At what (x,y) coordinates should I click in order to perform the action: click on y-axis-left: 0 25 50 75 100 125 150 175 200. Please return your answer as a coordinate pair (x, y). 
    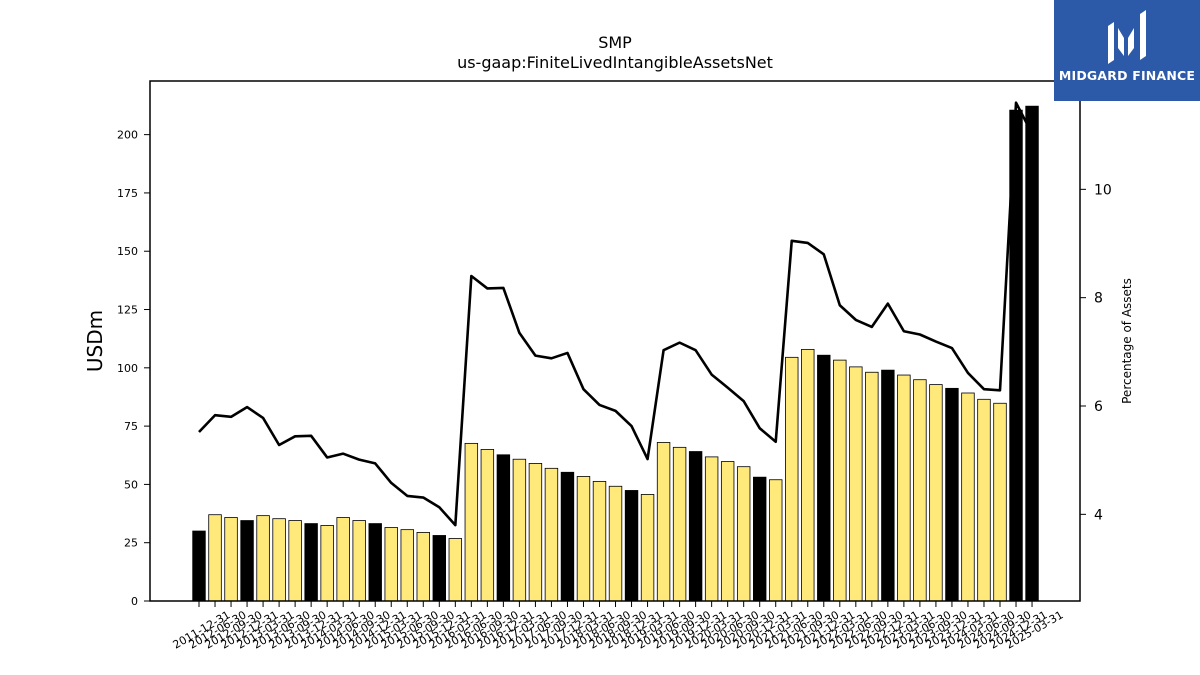
    Looking at the image, I should click on (133, 368).